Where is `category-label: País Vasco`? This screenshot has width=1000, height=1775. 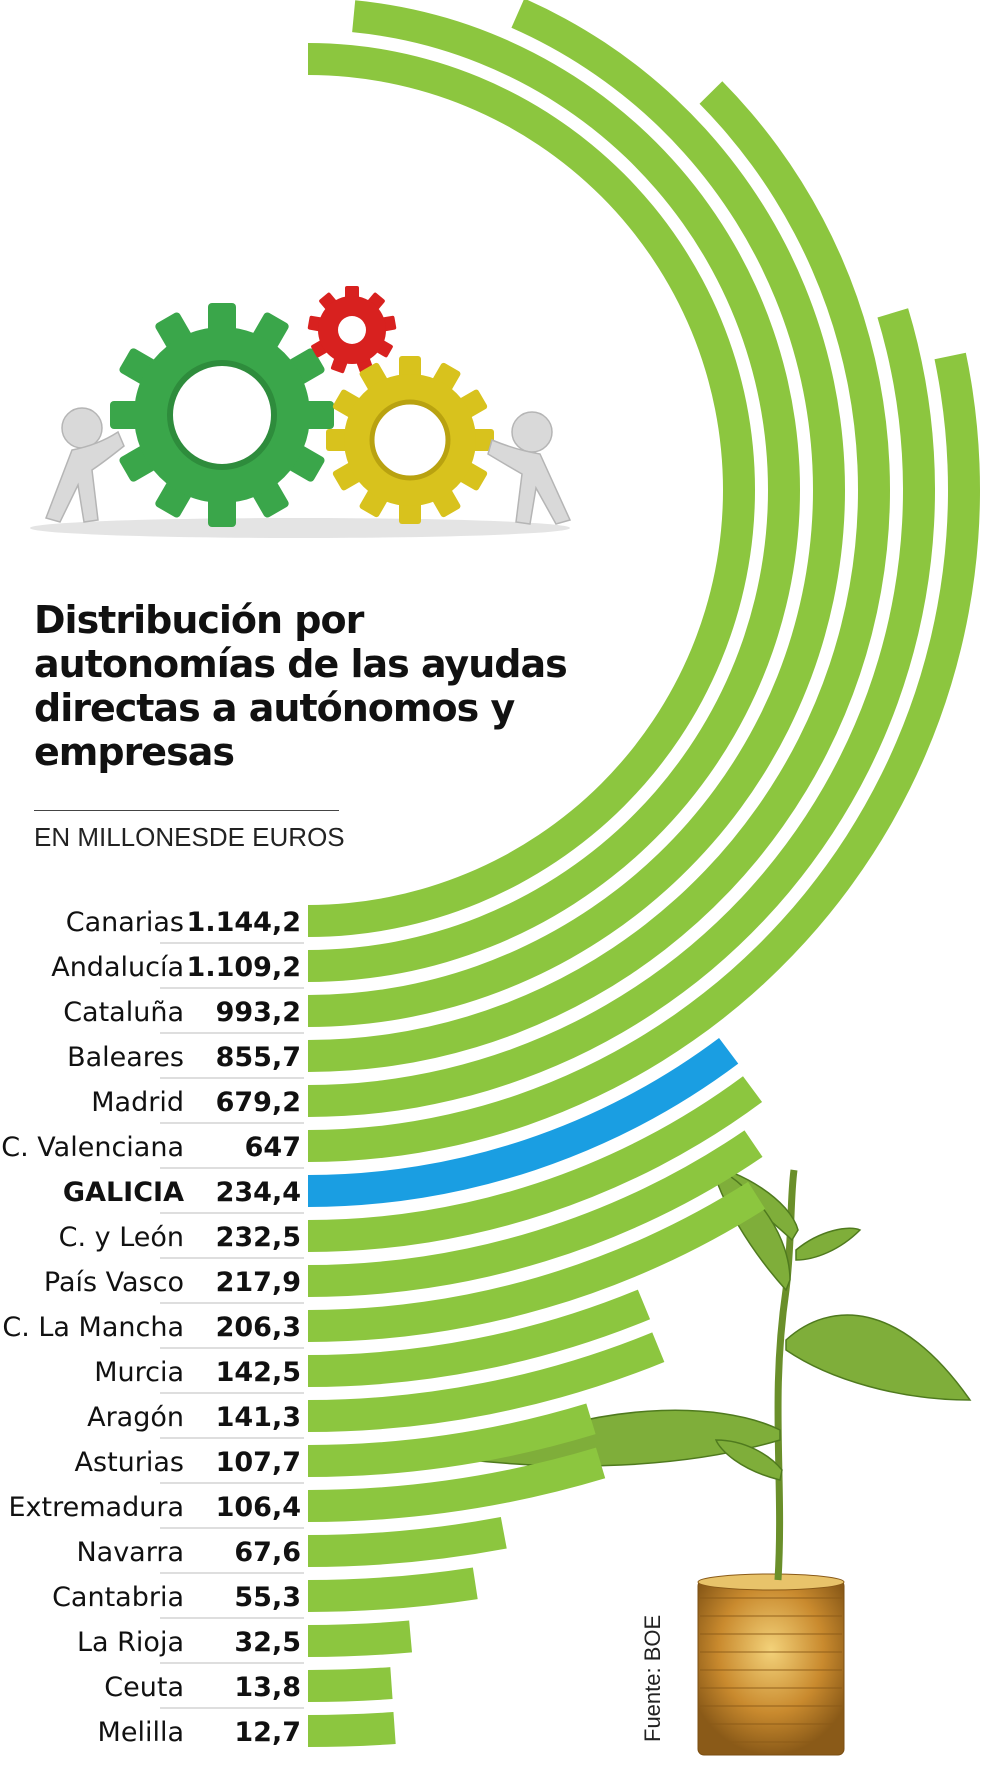 category-label: País Vasco is located at coordinates (114, 1282).